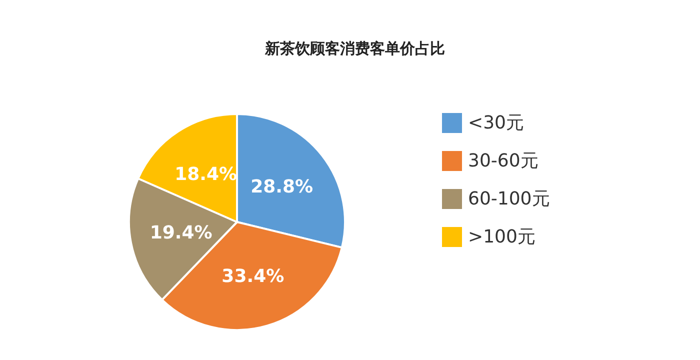 The width and height of the screenshot is (700, 360). What do you see at coordinates (502, 237) in the screenshot?
I see `legend-label: >100元` at bounding box center [502, 237].